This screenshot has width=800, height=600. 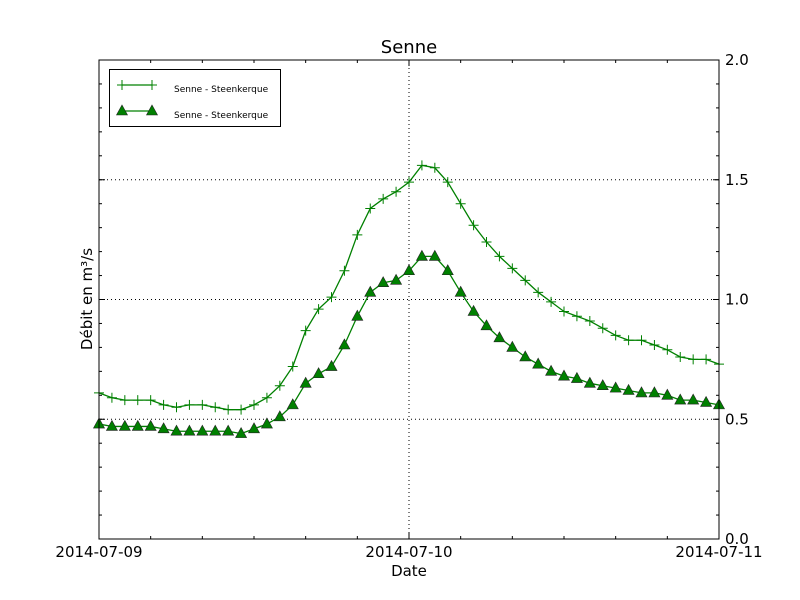 I want to click on y-tick-label: 1.5, so click(x=737, y=180).